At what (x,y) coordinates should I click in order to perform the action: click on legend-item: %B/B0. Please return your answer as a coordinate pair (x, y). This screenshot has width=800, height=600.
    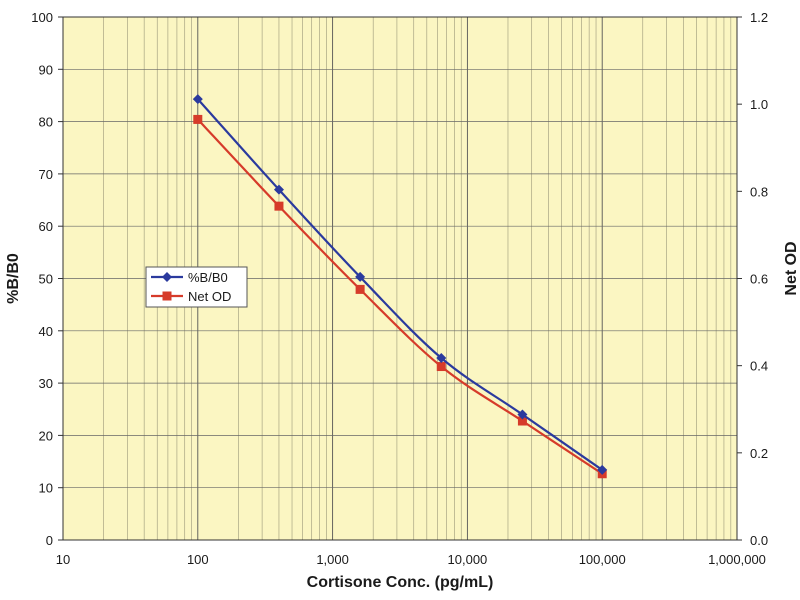
    Looking at the image, I should click on (189, 277).